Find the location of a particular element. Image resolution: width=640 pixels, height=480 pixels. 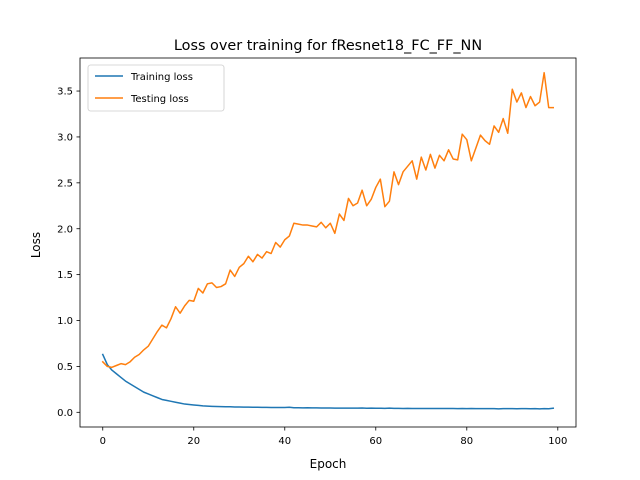

legend: Training loss Testing loss is located at coordinates (156, 88).